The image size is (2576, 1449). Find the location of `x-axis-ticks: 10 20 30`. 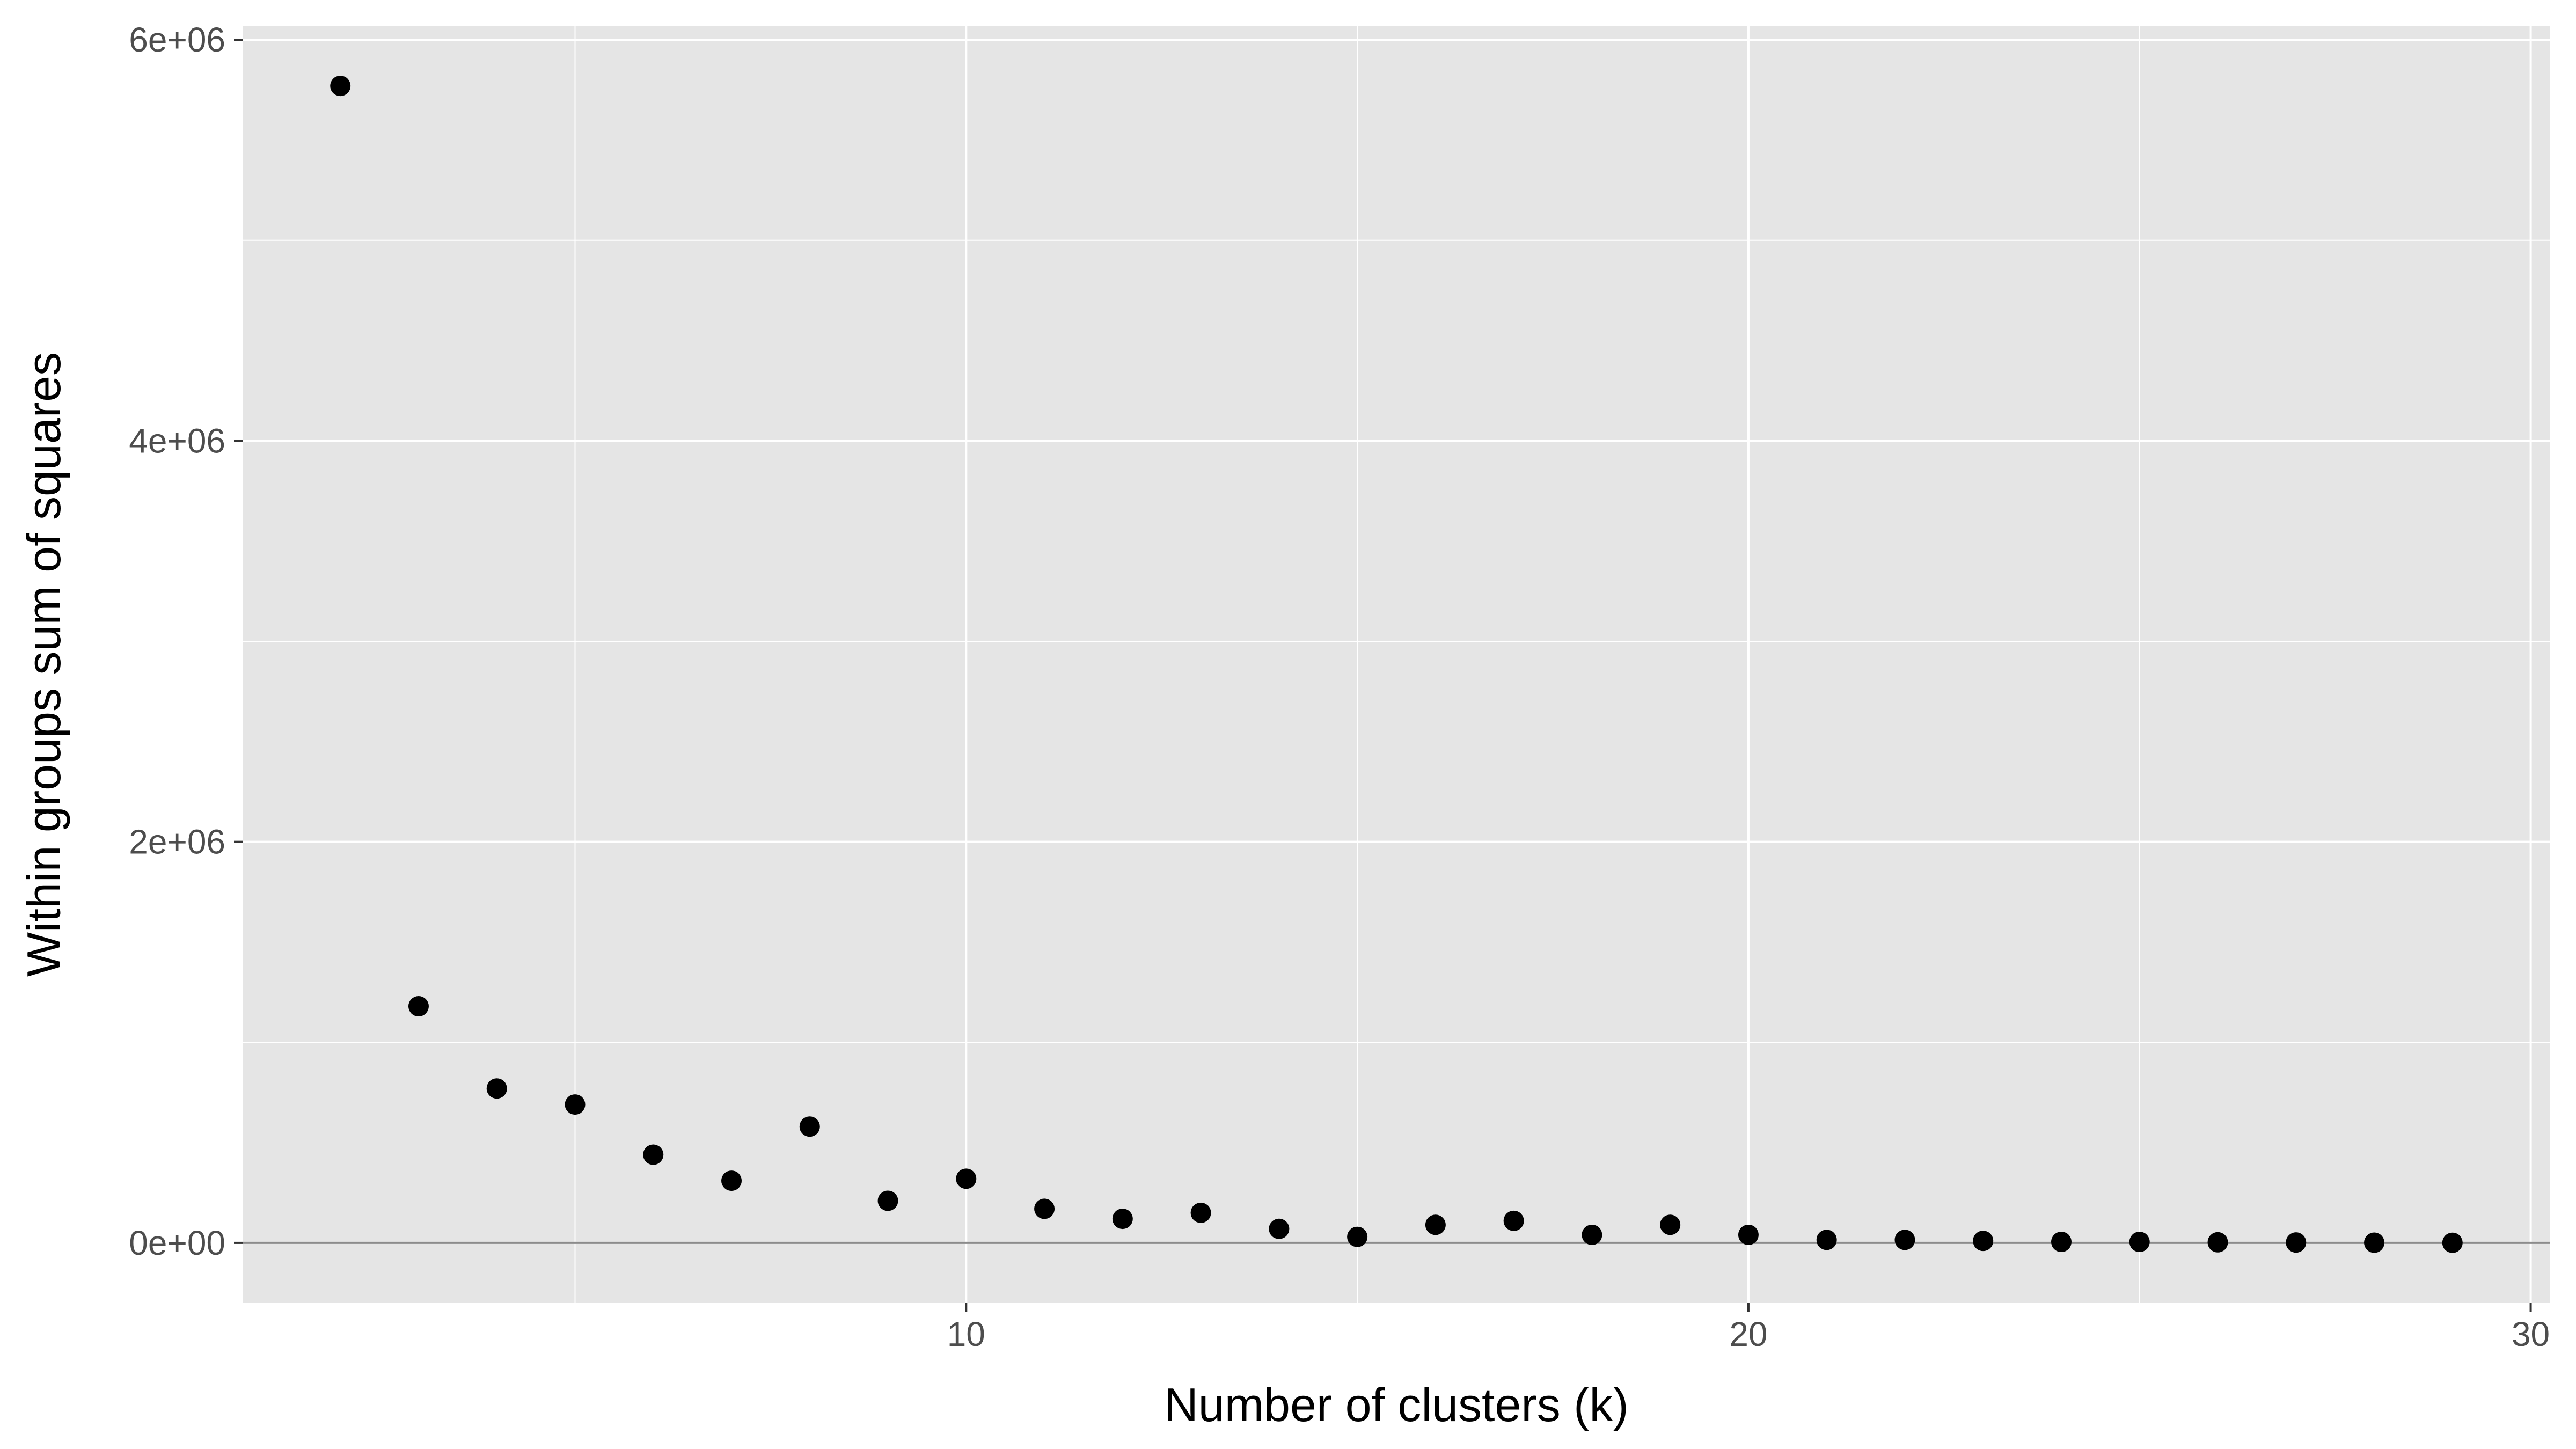

x-axis-ticks: 10 20 30 is located at coordinates (1748, 1328).